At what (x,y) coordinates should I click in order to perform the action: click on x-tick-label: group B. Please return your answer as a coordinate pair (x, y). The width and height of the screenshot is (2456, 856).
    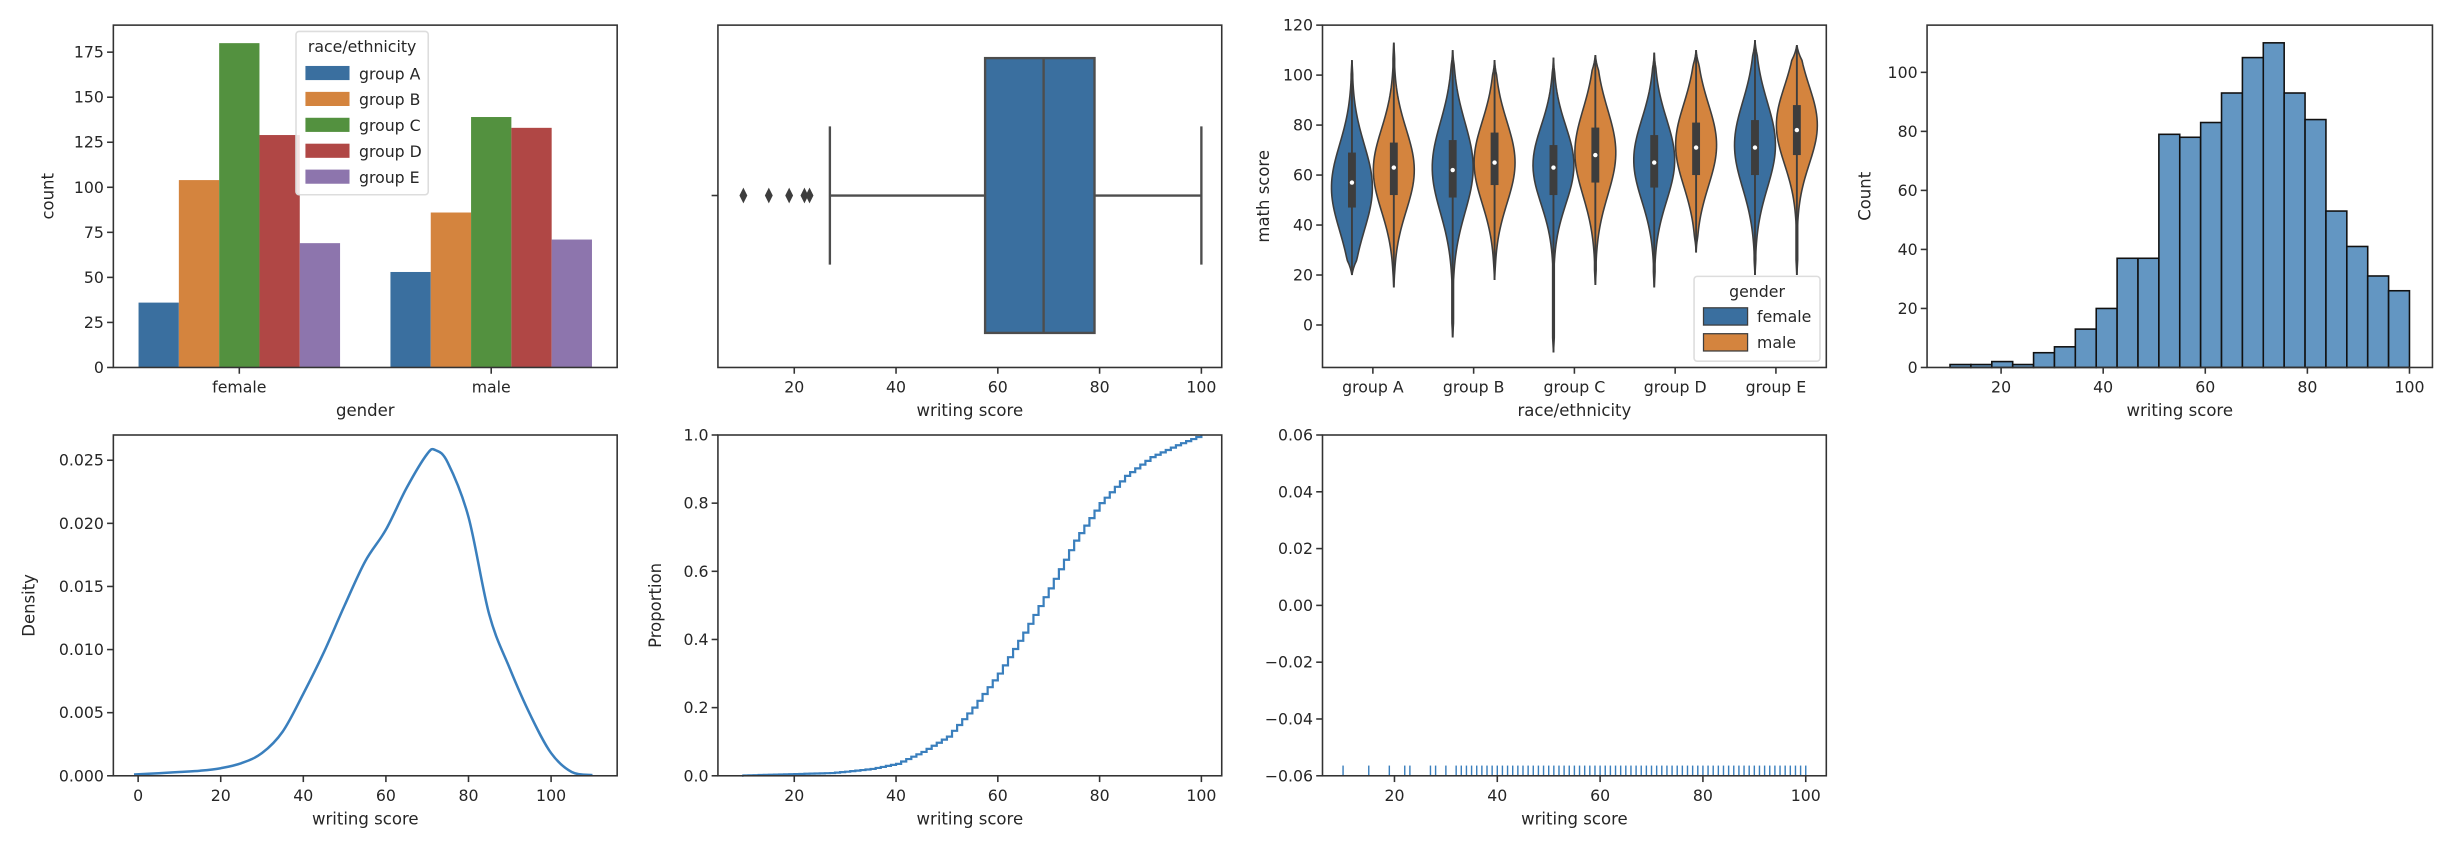
    Looking at the image, I should click on (1474, 387).